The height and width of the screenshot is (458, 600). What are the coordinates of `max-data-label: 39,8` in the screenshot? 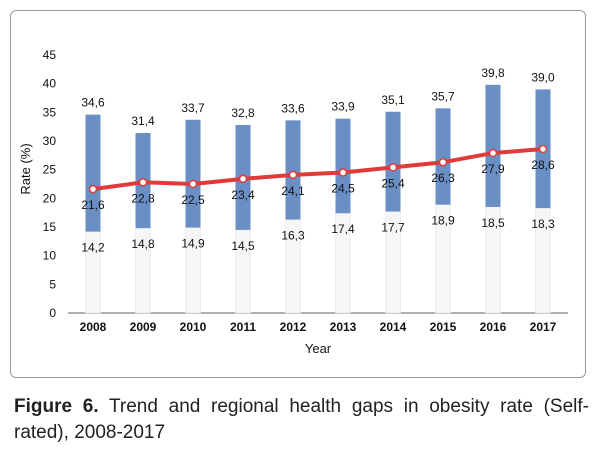 It's located at (493, 73).